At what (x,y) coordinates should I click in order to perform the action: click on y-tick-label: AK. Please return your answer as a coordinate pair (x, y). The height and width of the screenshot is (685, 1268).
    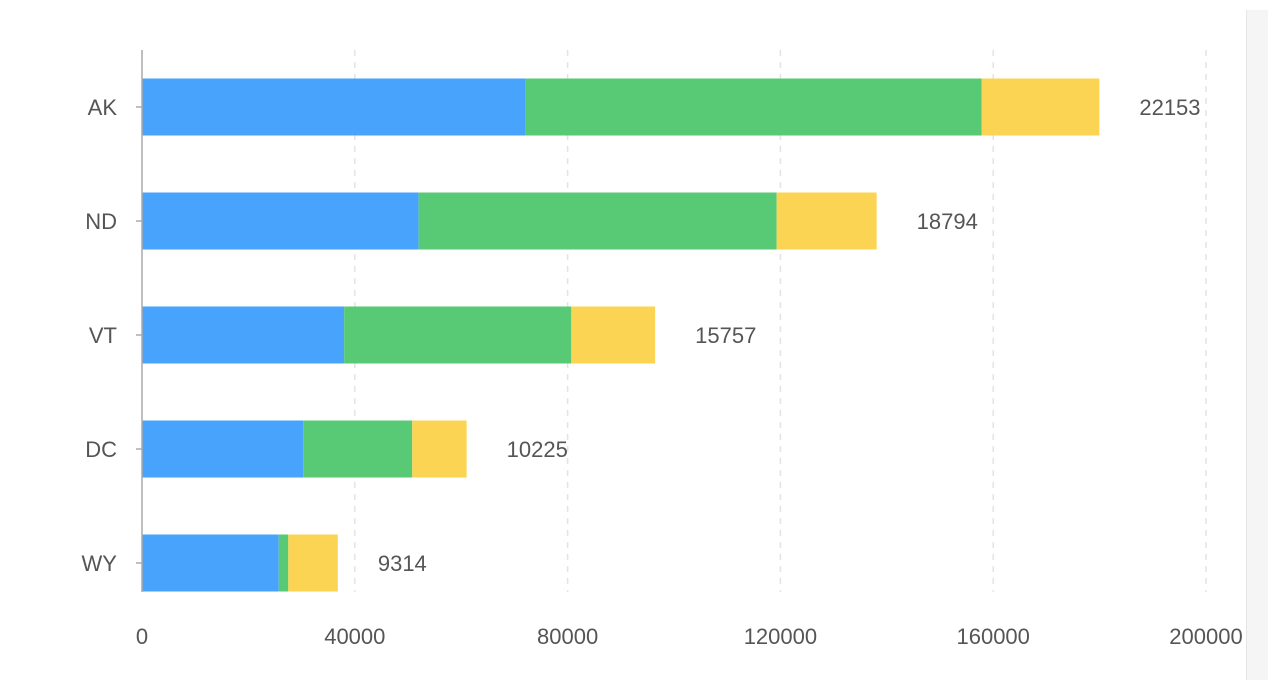
    Looking at the image, I should click on (103, 107).